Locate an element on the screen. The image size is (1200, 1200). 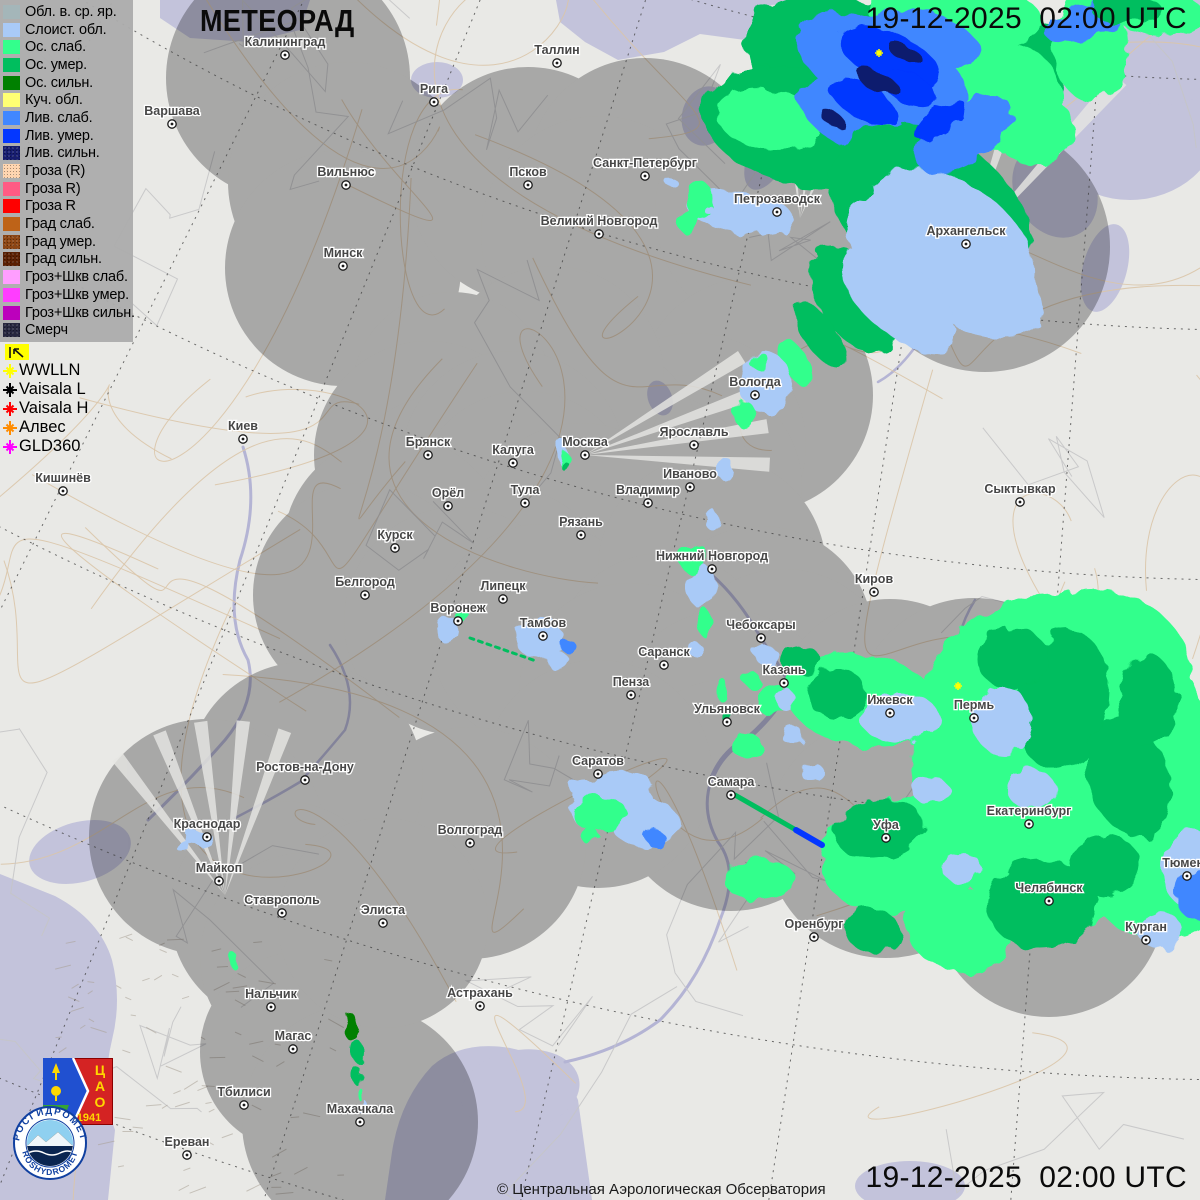
legend-item: Смерч is located at coordinates (68, 330).